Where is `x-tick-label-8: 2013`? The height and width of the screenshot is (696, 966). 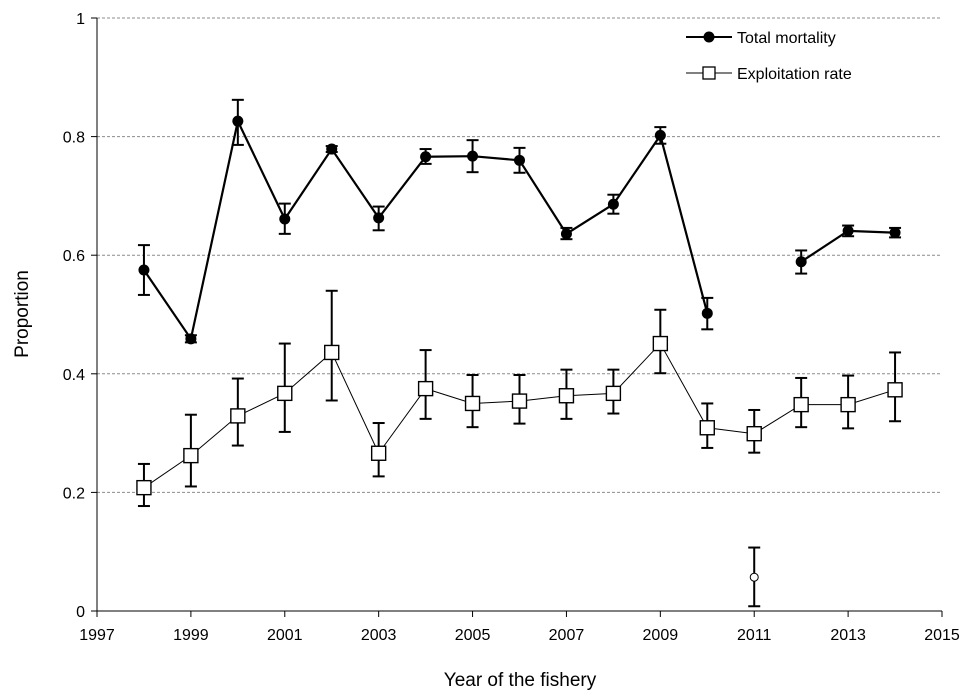
x-tick-label-8: 2013 is located at coordinates (848, 635).